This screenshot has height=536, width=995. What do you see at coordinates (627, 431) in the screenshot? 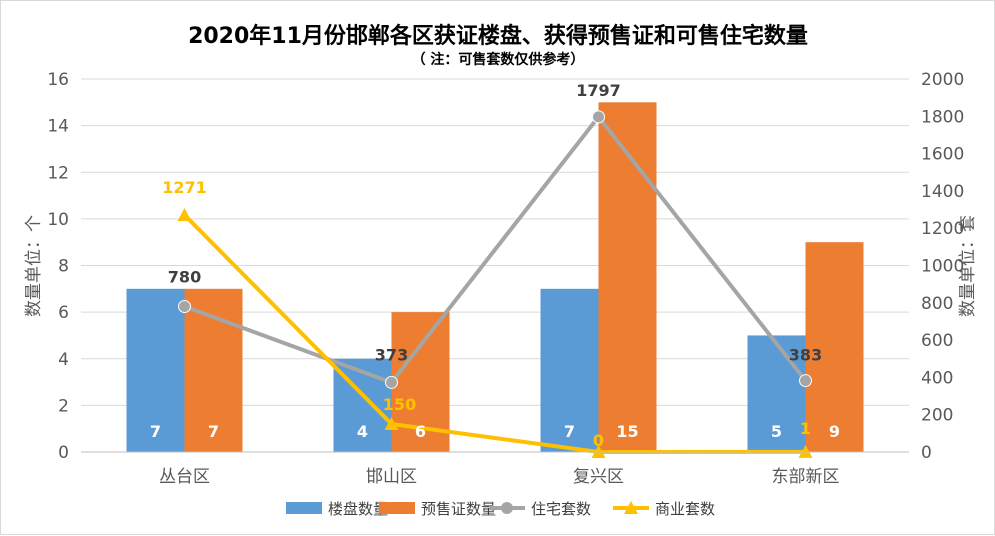
I see `bar-data-label: 15` at bounding box center [627, 431].